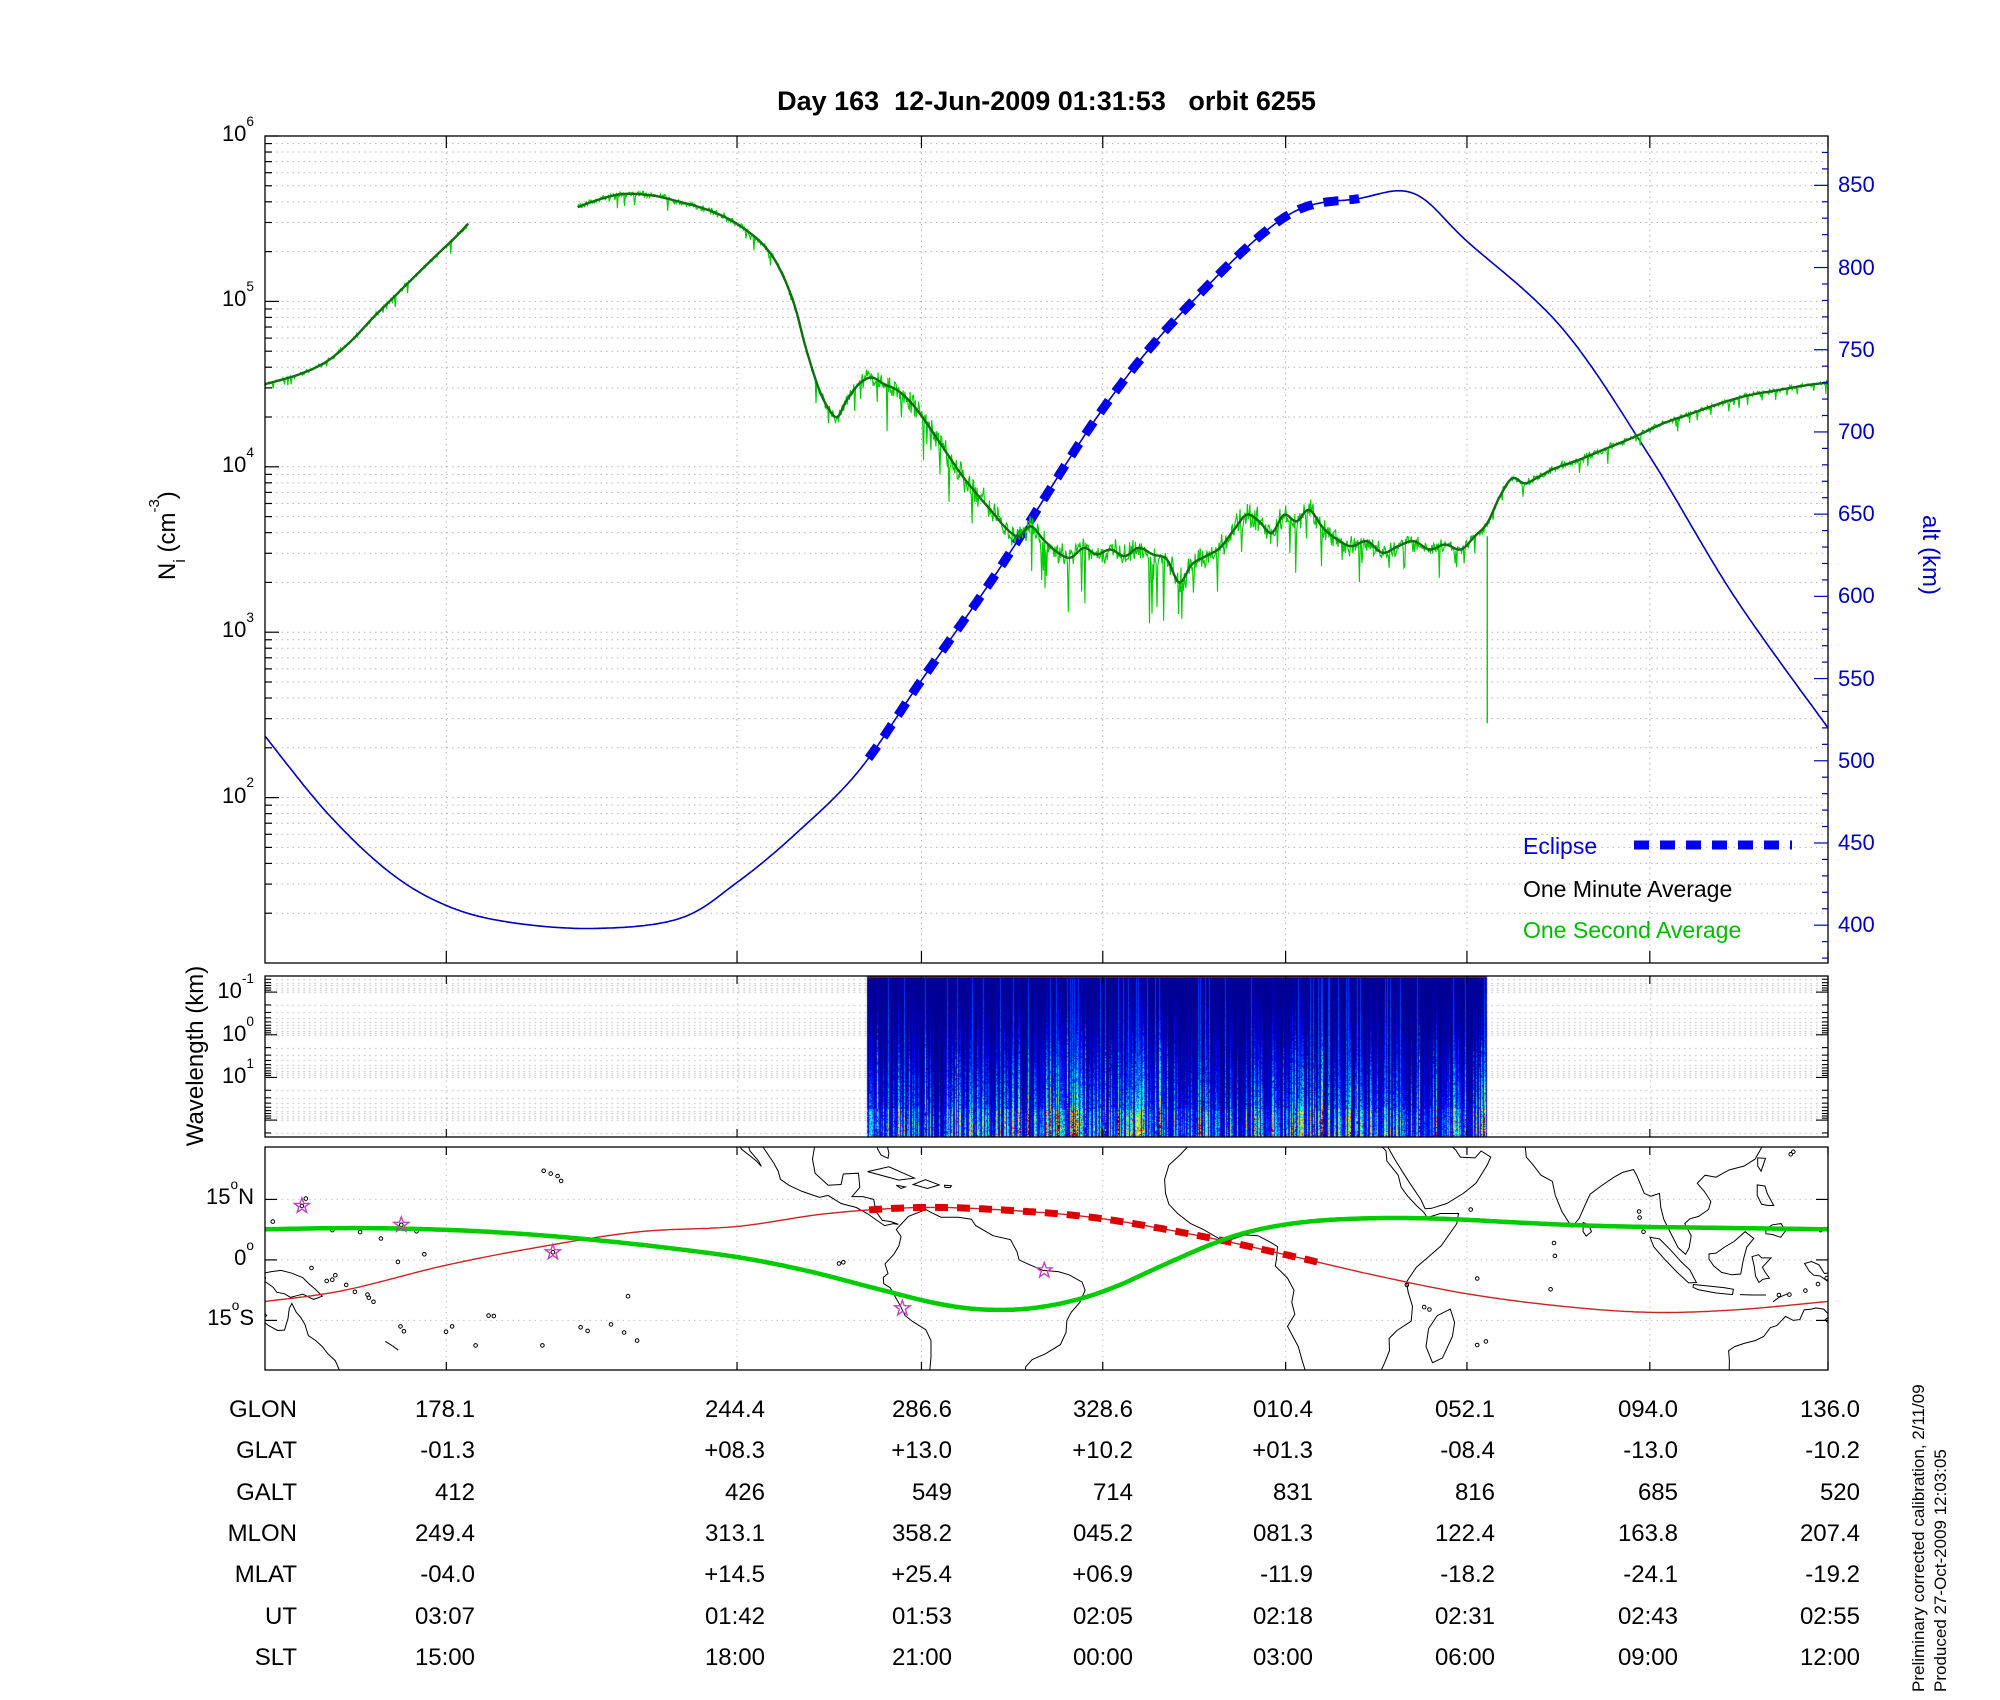  What do you see at coordinates (1102, 1657) in the screenshot?
I see `table-cell: 00:00` at bounding box center [1102, 1657].